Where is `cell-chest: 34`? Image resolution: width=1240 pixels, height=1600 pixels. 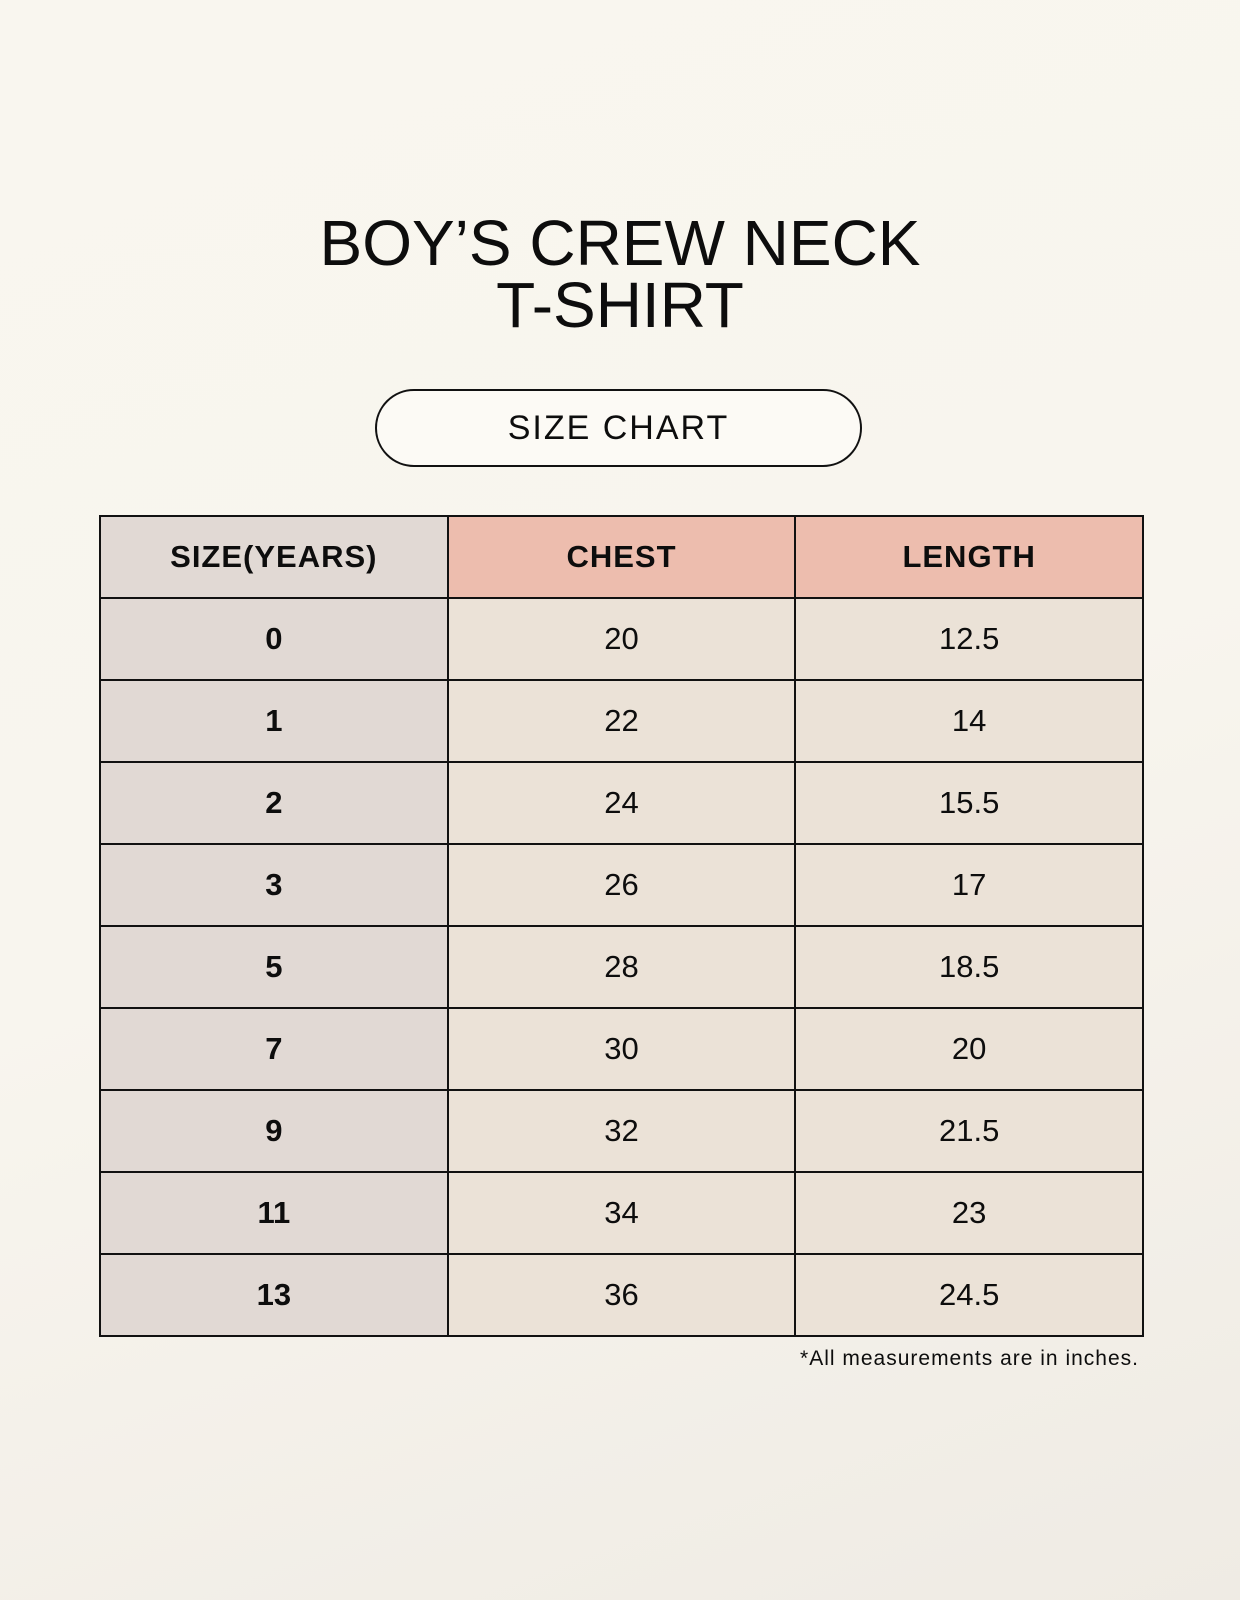
cell-chest: 34 is located at coordinates (621, 1213).